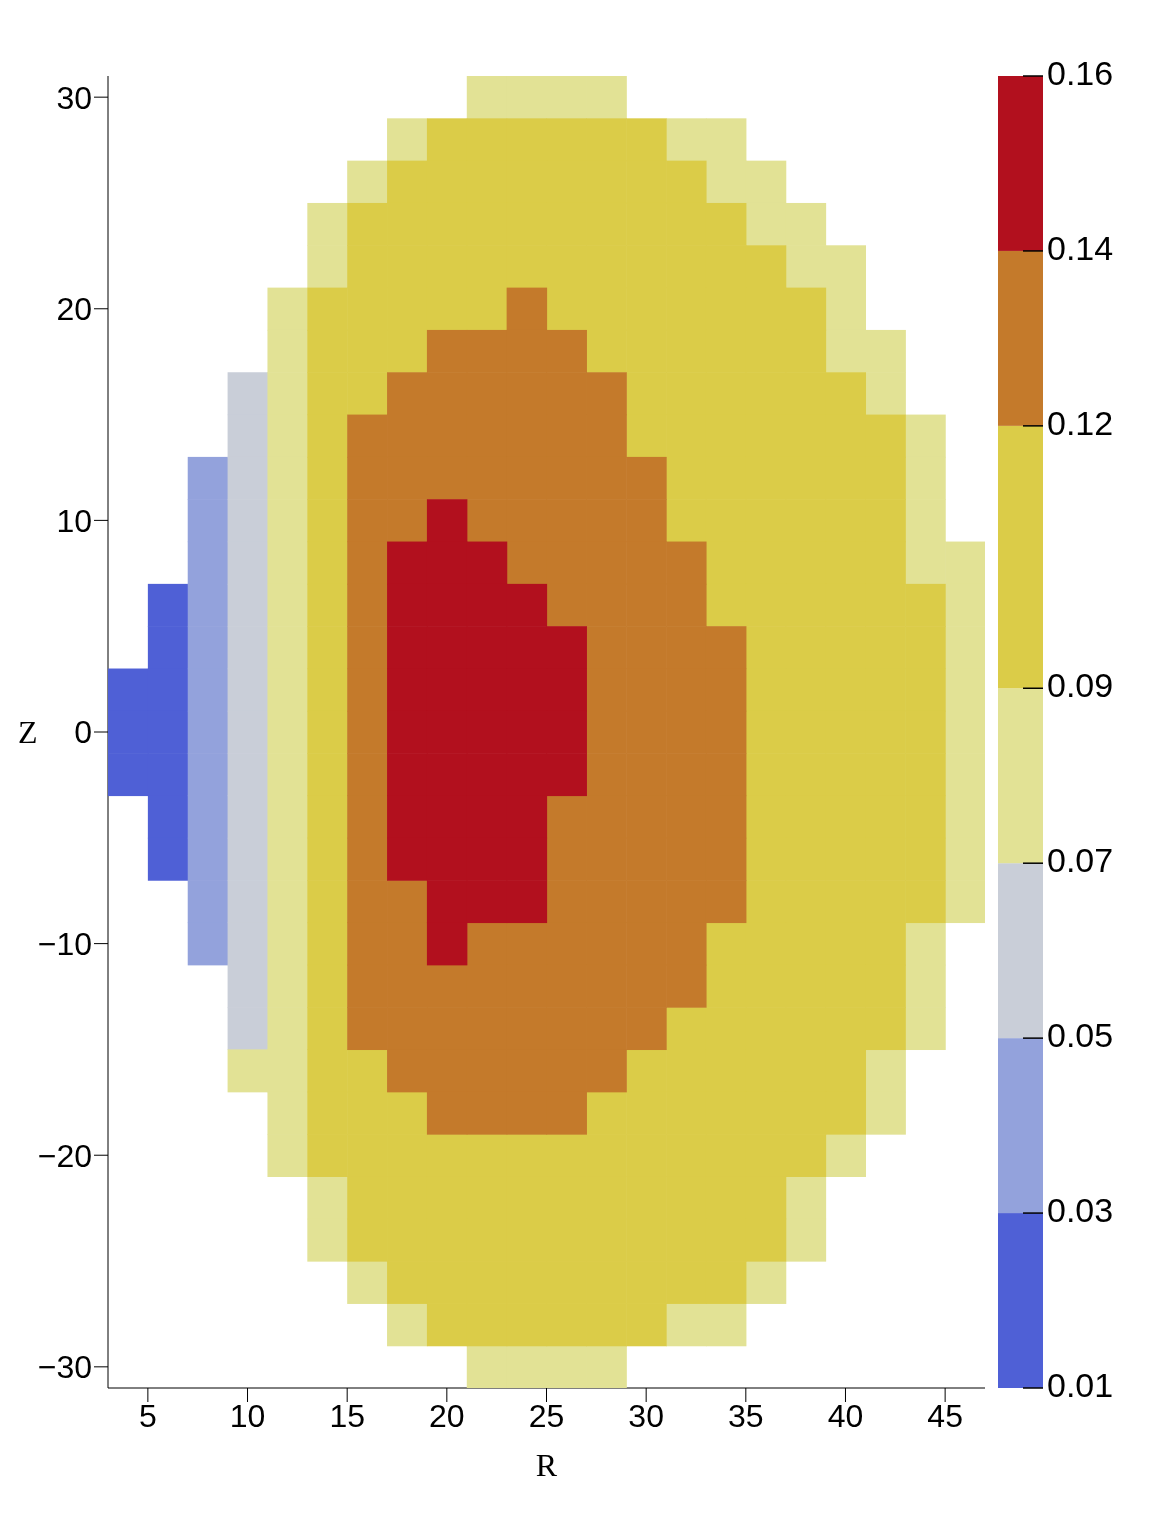  Describe the element at coordinates (546, 1465) in the screenshot. I see `x-axis-title: R` at that location.